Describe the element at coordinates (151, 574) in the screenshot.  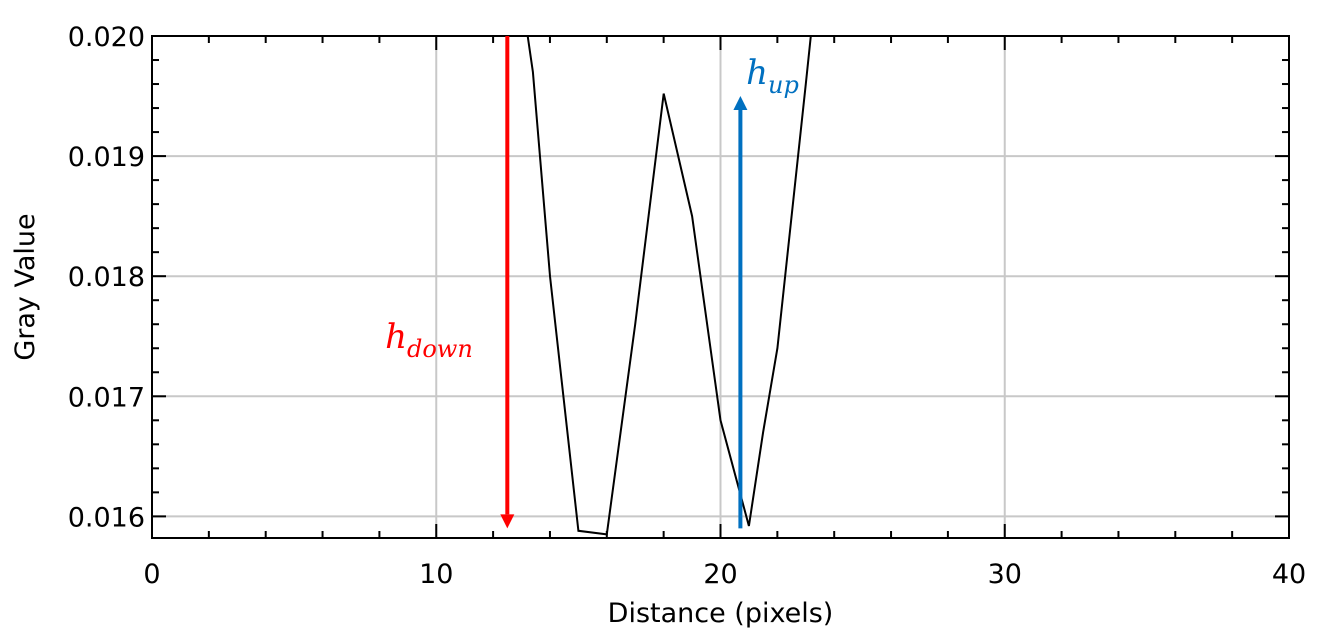
I see `x-tick-label: 0` at that location.